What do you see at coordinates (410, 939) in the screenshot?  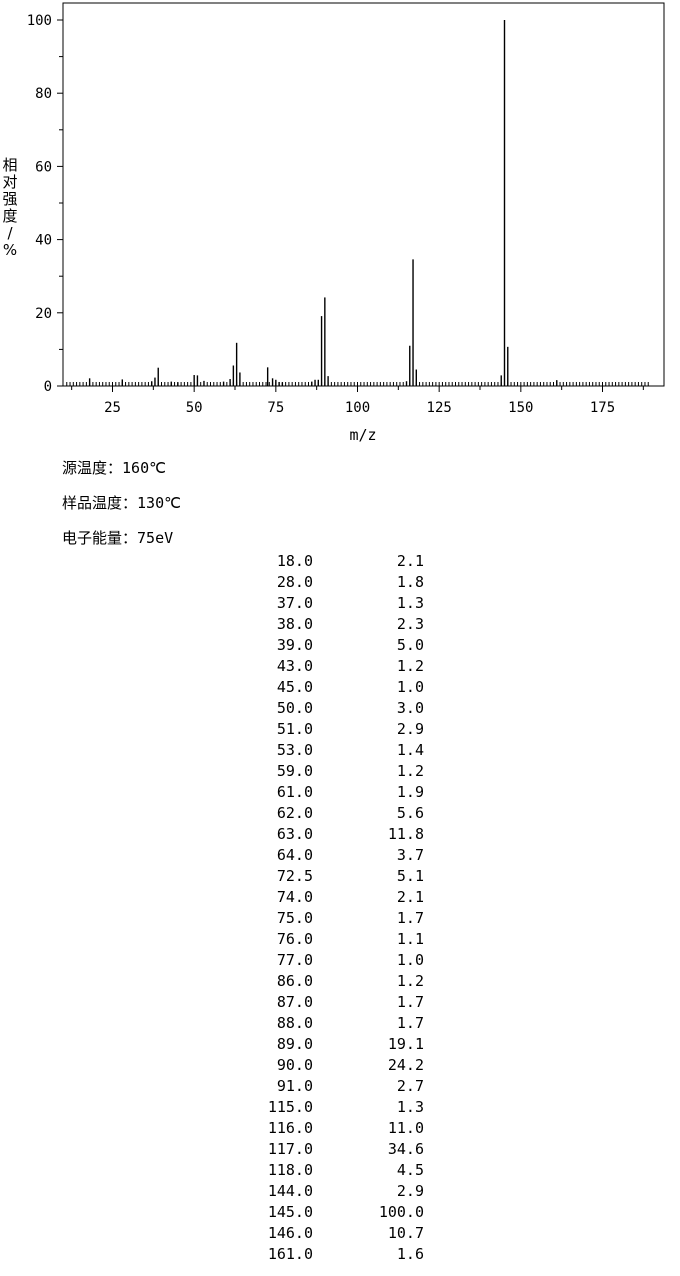 I see `peak-abundance: 1.1` at bounding box center [410, 939].